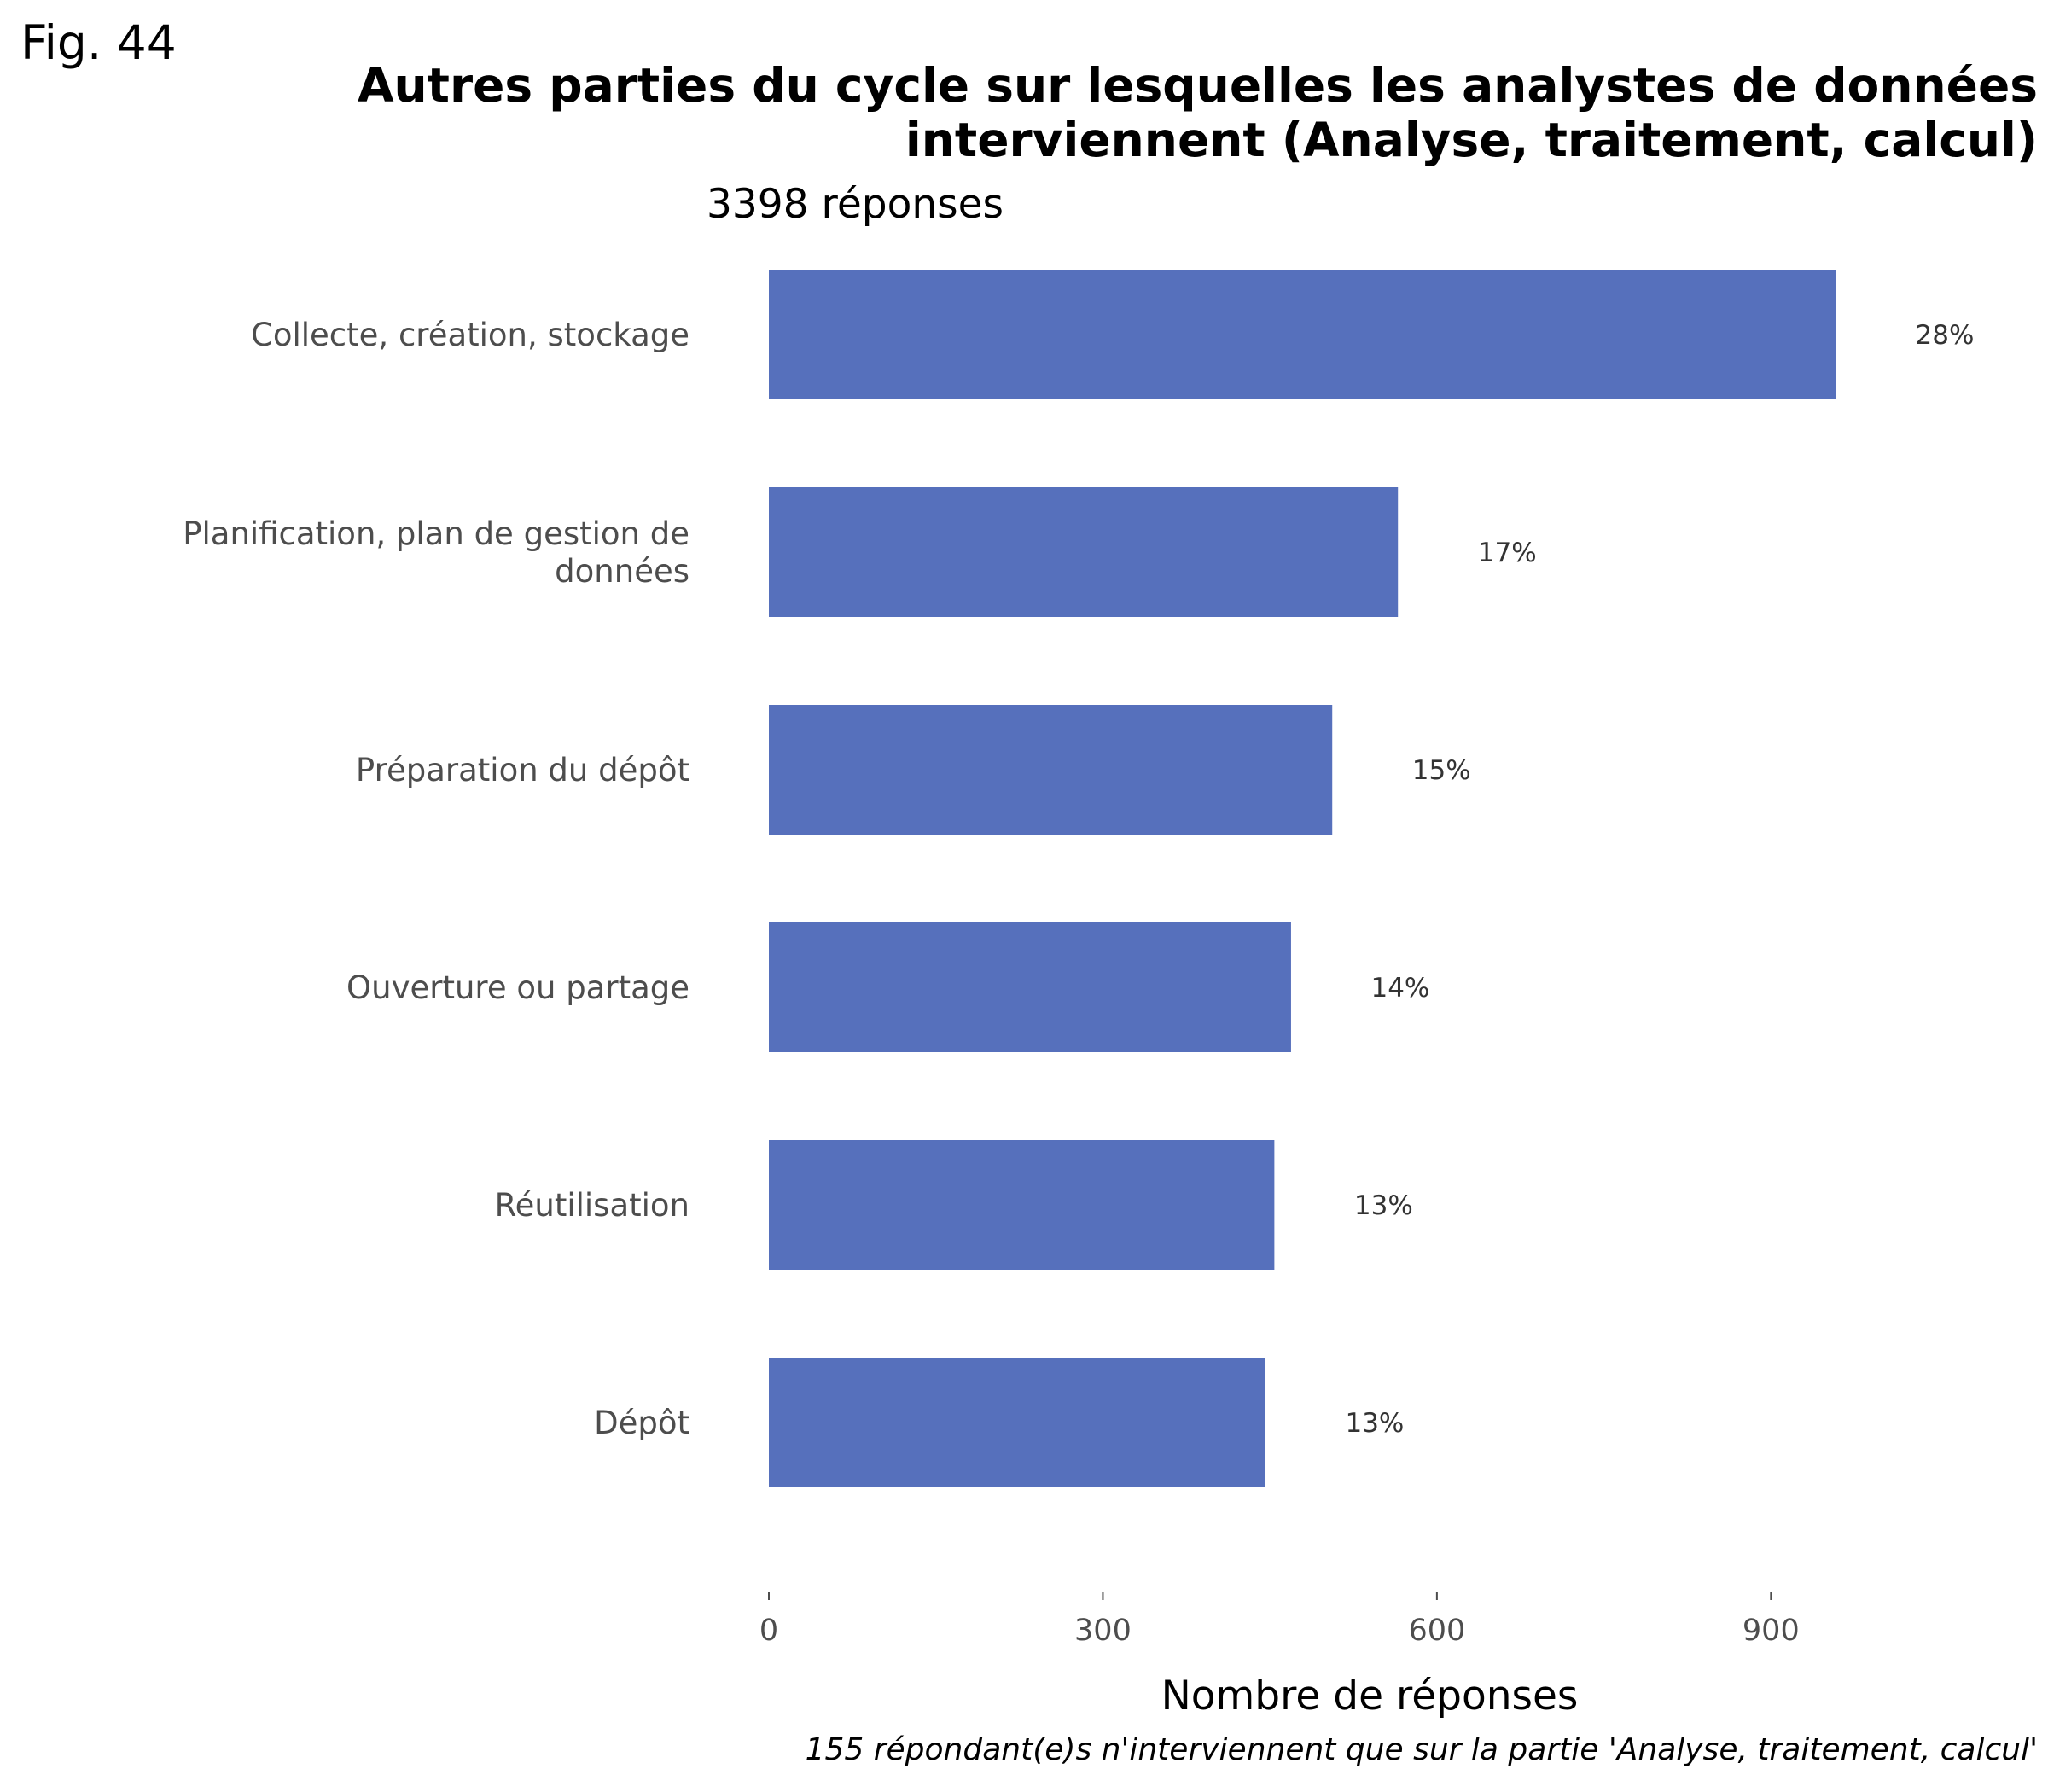 The image size is (2048, 1792). I want to click on bar-value-label: 15%, so click(1441, 770).